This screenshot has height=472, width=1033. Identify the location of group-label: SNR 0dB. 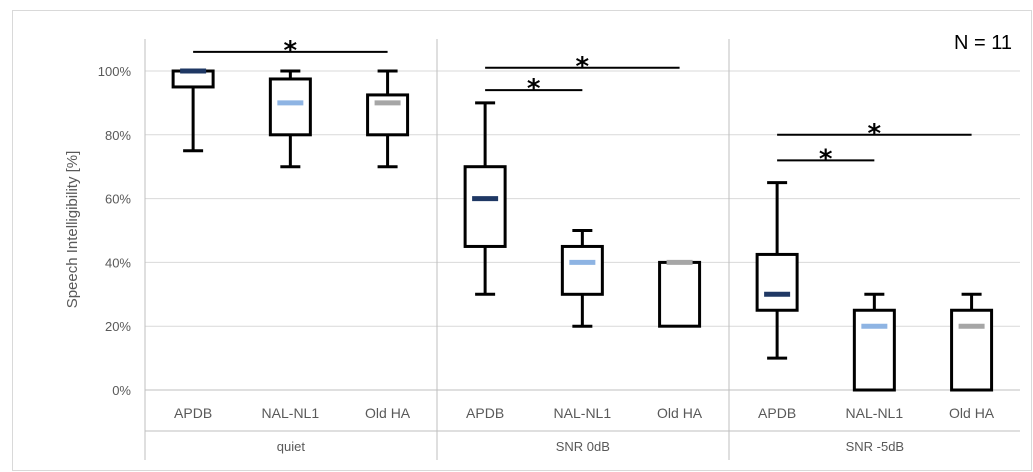
(583, 446).